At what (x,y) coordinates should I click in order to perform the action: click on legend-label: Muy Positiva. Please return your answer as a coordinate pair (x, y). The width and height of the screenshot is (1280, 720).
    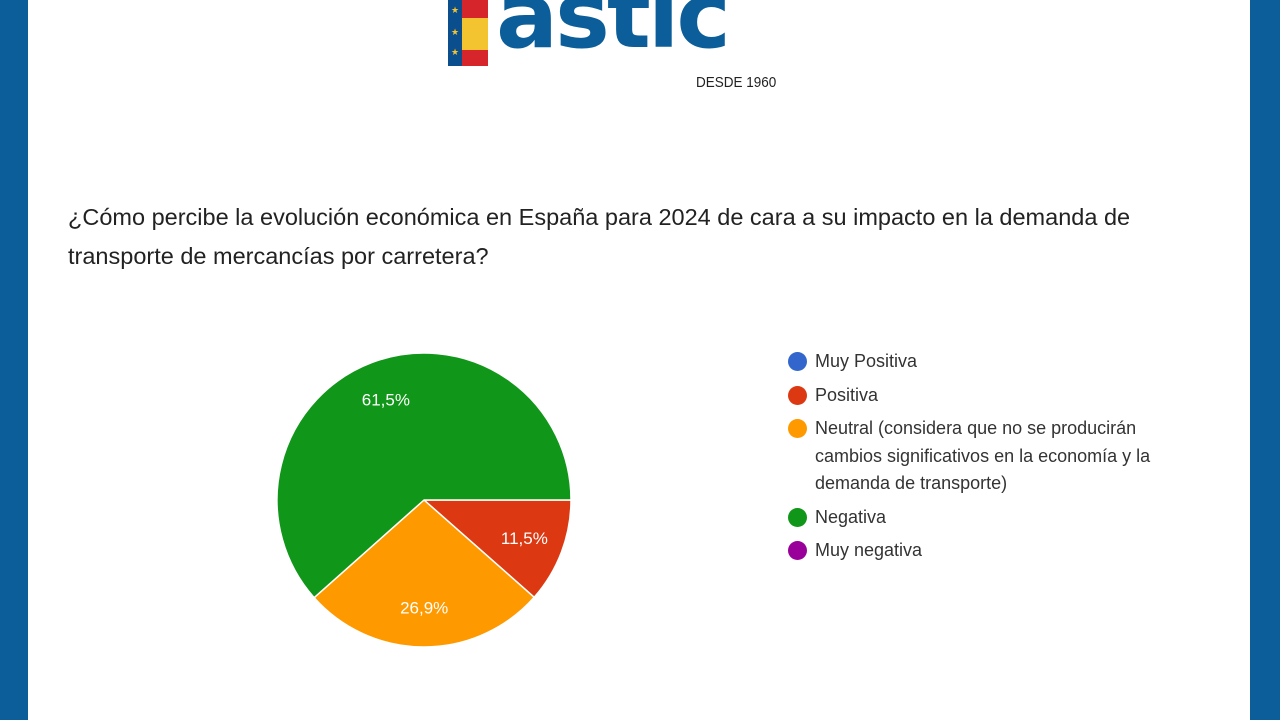
    Looking at the image, I should click on (866, 361).